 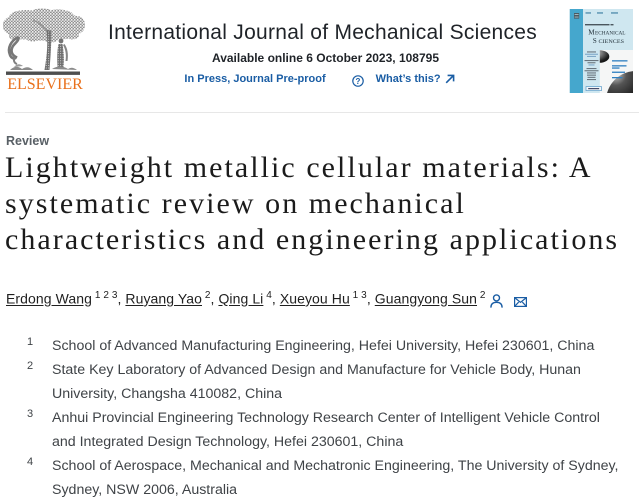 I want to click on svg-text: M, so click(x=591, y=32).